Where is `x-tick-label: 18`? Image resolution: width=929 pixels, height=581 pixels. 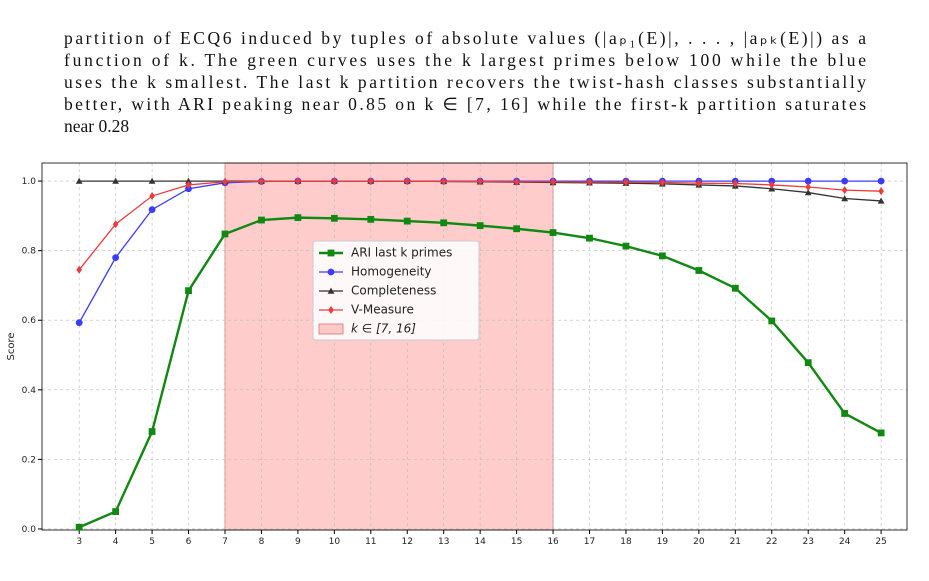
x-tick-label: 18 is located at coordinates (626, 542).